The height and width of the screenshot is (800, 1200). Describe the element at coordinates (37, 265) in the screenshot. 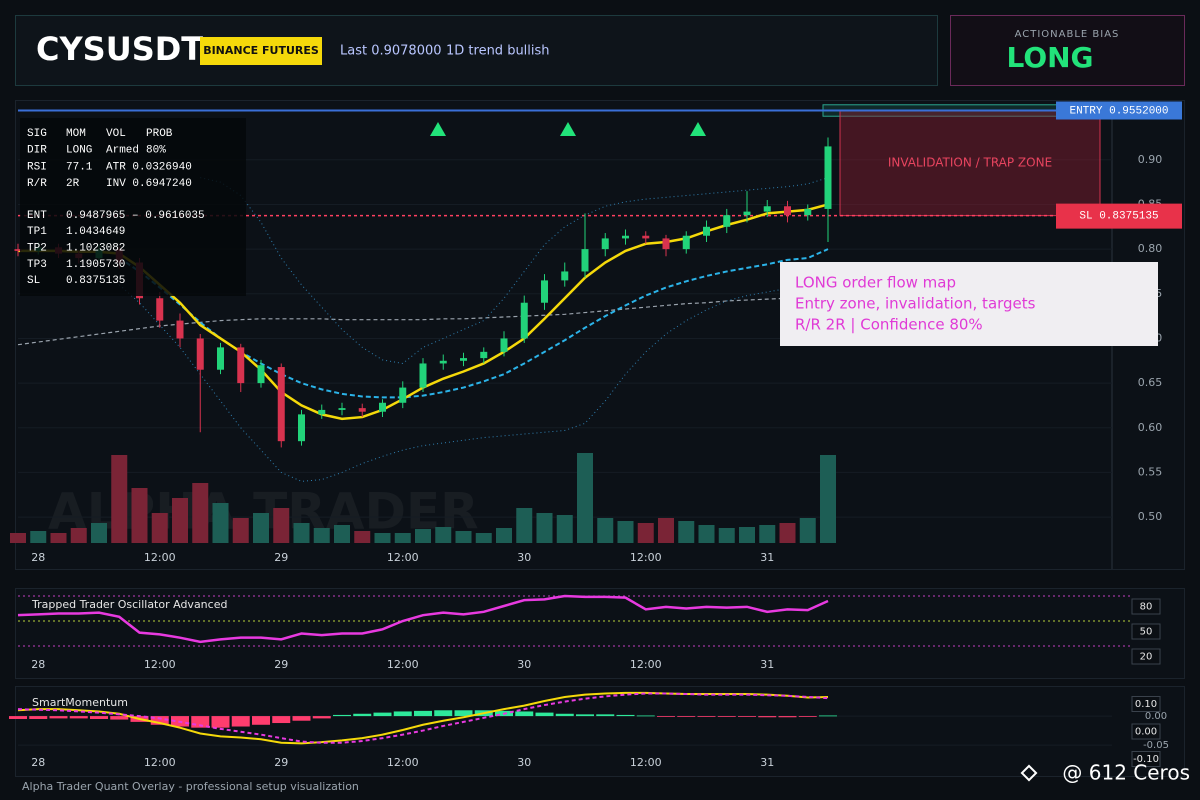

I see `panel-cell: TP3` at that location.